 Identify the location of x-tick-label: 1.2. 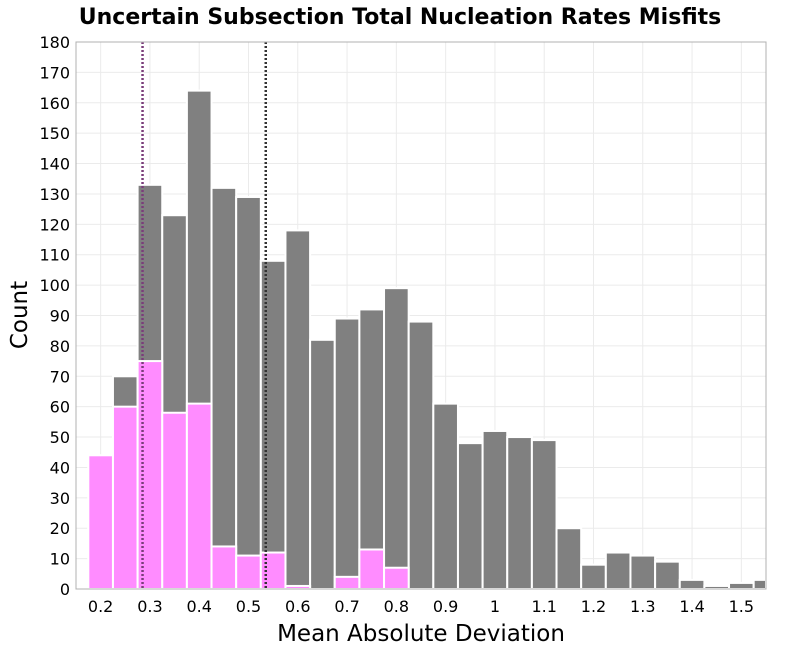
(593, 606).